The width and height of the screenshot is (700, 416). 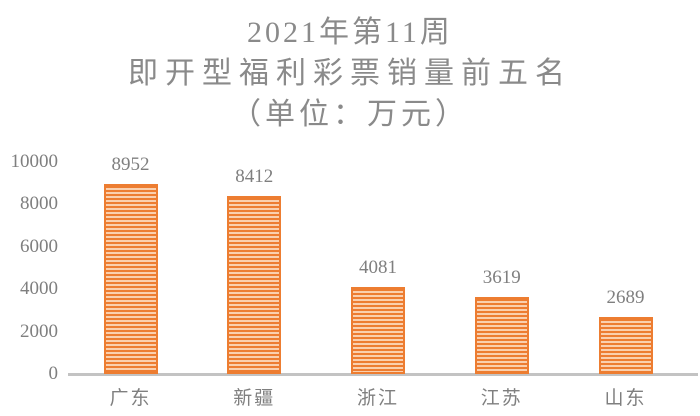 What do you see at coordinates (39, 246) in the screenshot?
I see `y-axis-tick-label: 6000` at bounding box center [39, 246].